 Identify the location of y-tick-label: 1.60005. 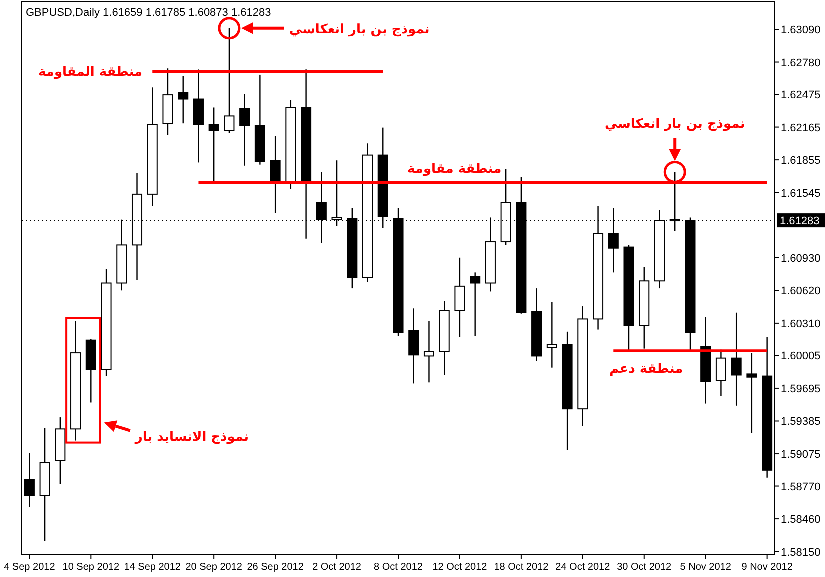
(801, 356).